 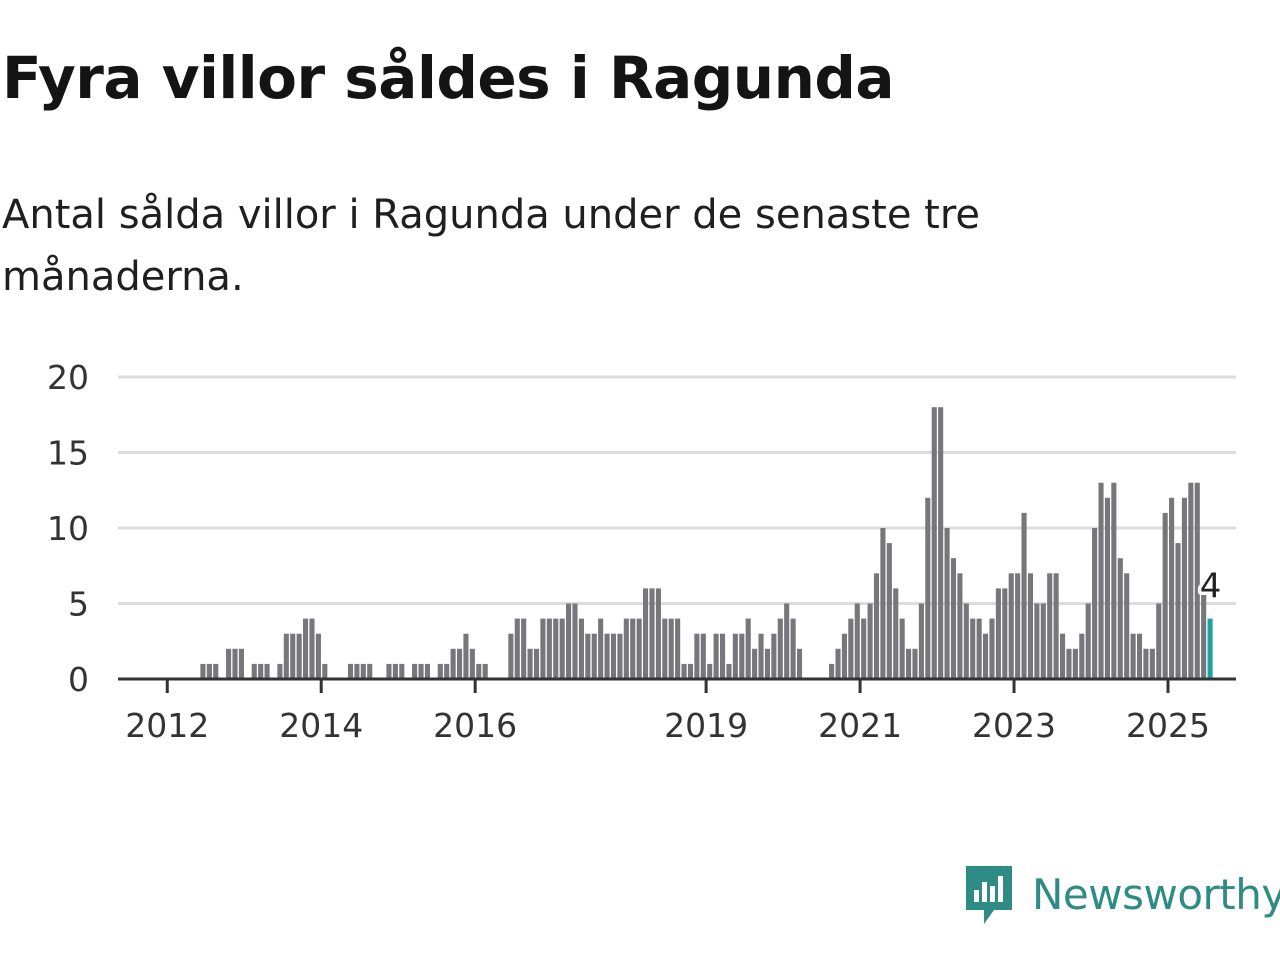 I want to click on x-tick-label: 2019, so click(x=706, y=725).